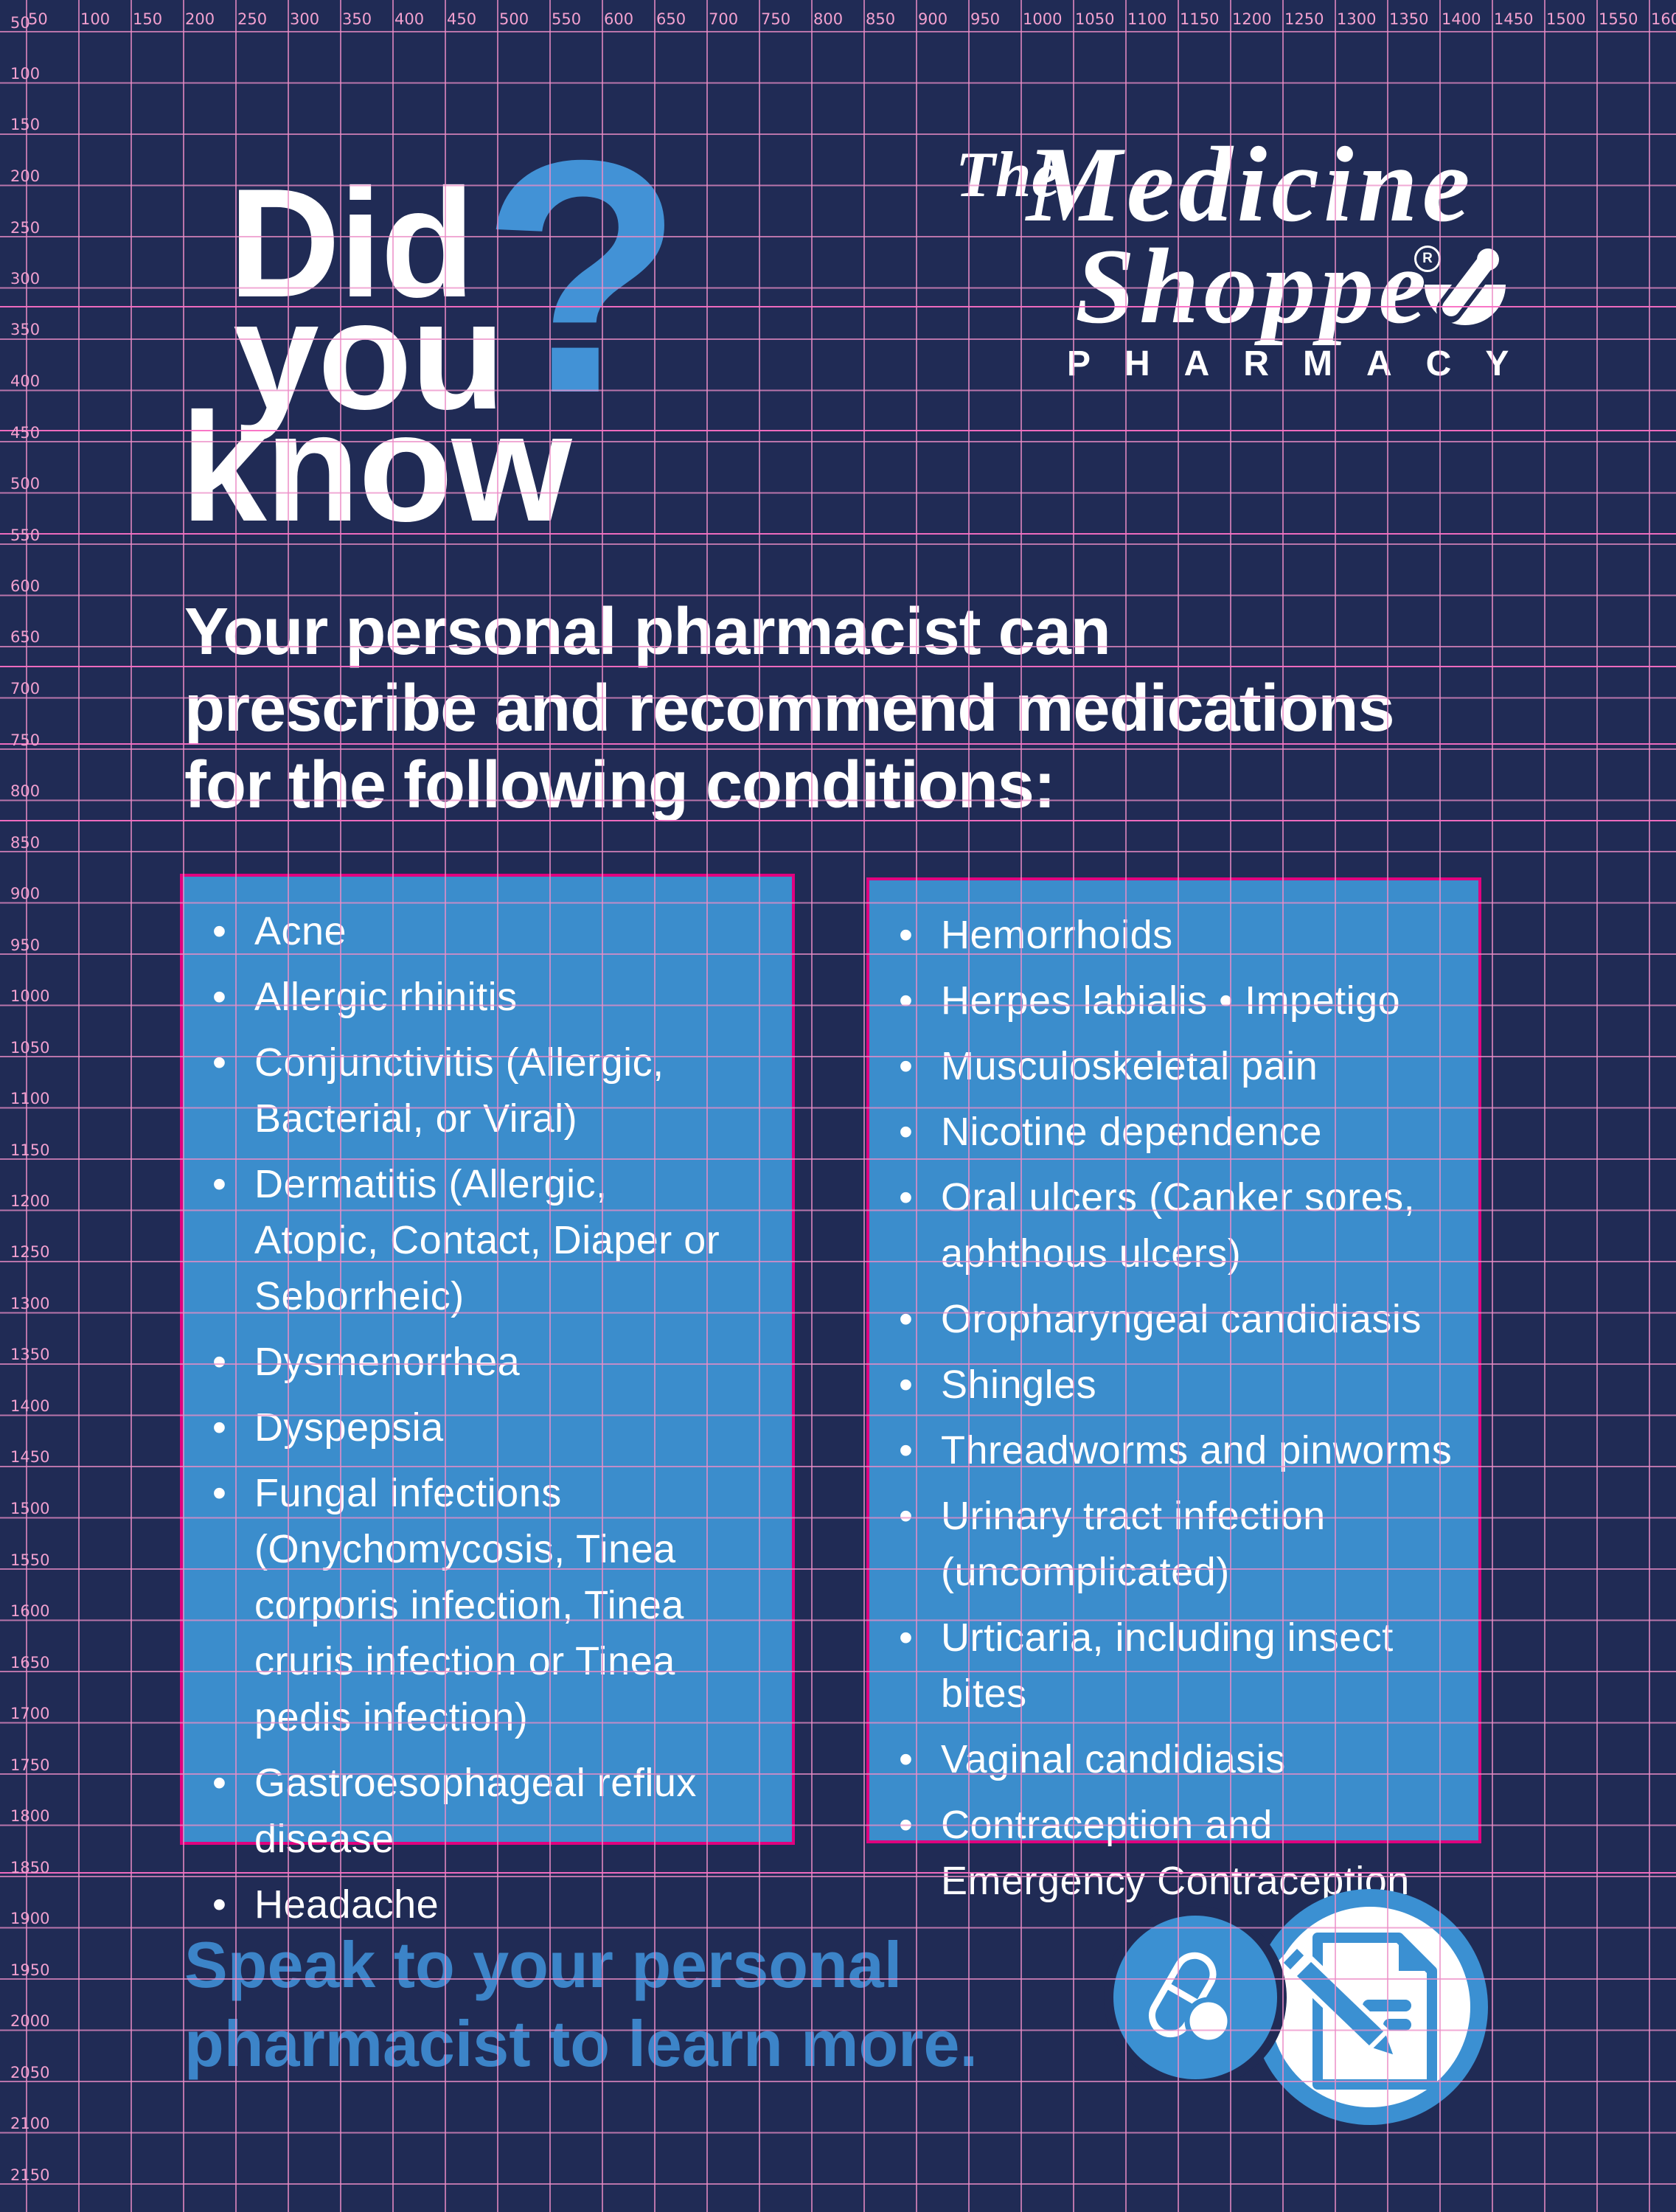  What do you see at coordinates (469, 1605) in the screenshot?
I see `list-item-line: corporis infection, Tinea` at bounding box center [469, 1605].